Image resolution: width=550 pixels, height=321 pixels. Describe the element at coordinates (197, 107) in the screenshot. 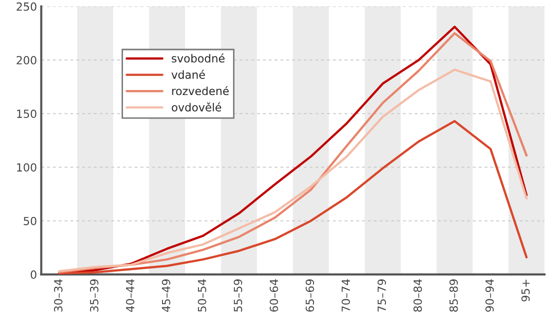

I see `legend-label: ovdovělé` at that location.